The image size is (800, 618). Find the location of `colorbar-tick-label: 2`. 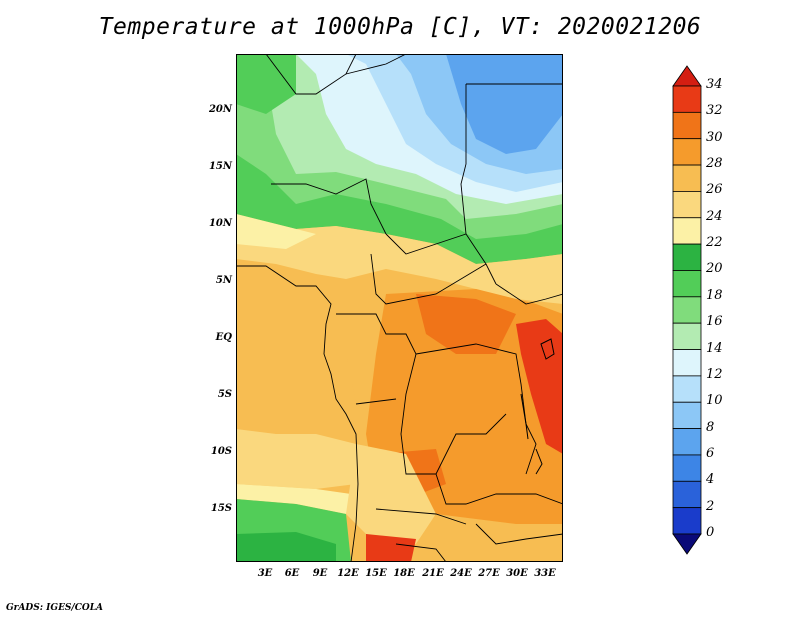

colorbar-tick-label: 2 is located at coordinates (710, 506).